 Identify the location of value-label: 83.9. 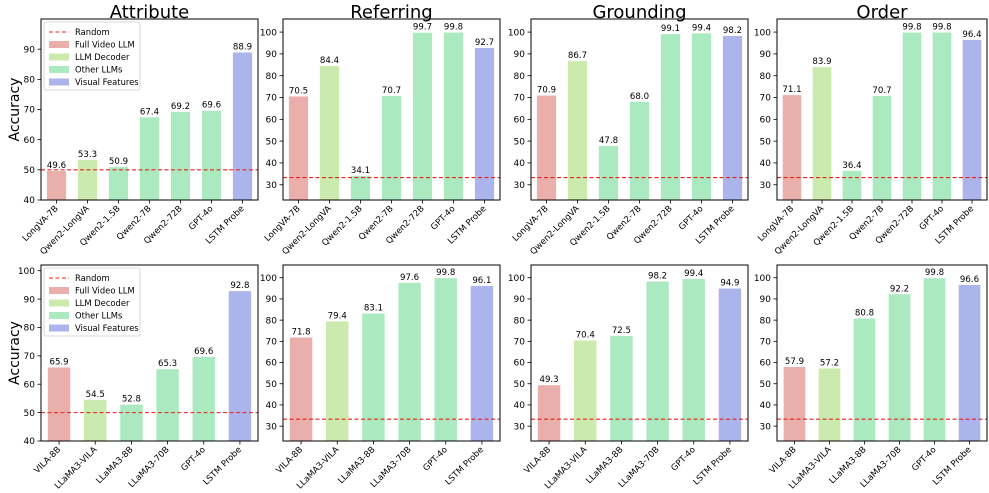
(821, 62).